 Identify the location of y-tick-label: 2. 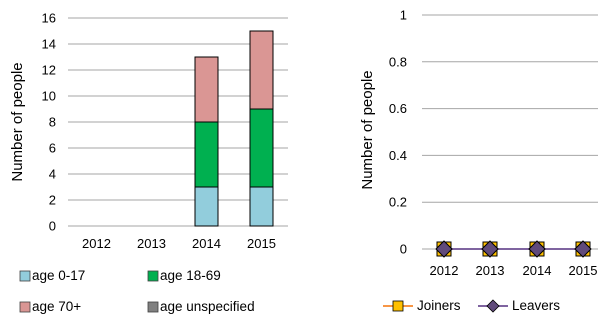
(52, 200).